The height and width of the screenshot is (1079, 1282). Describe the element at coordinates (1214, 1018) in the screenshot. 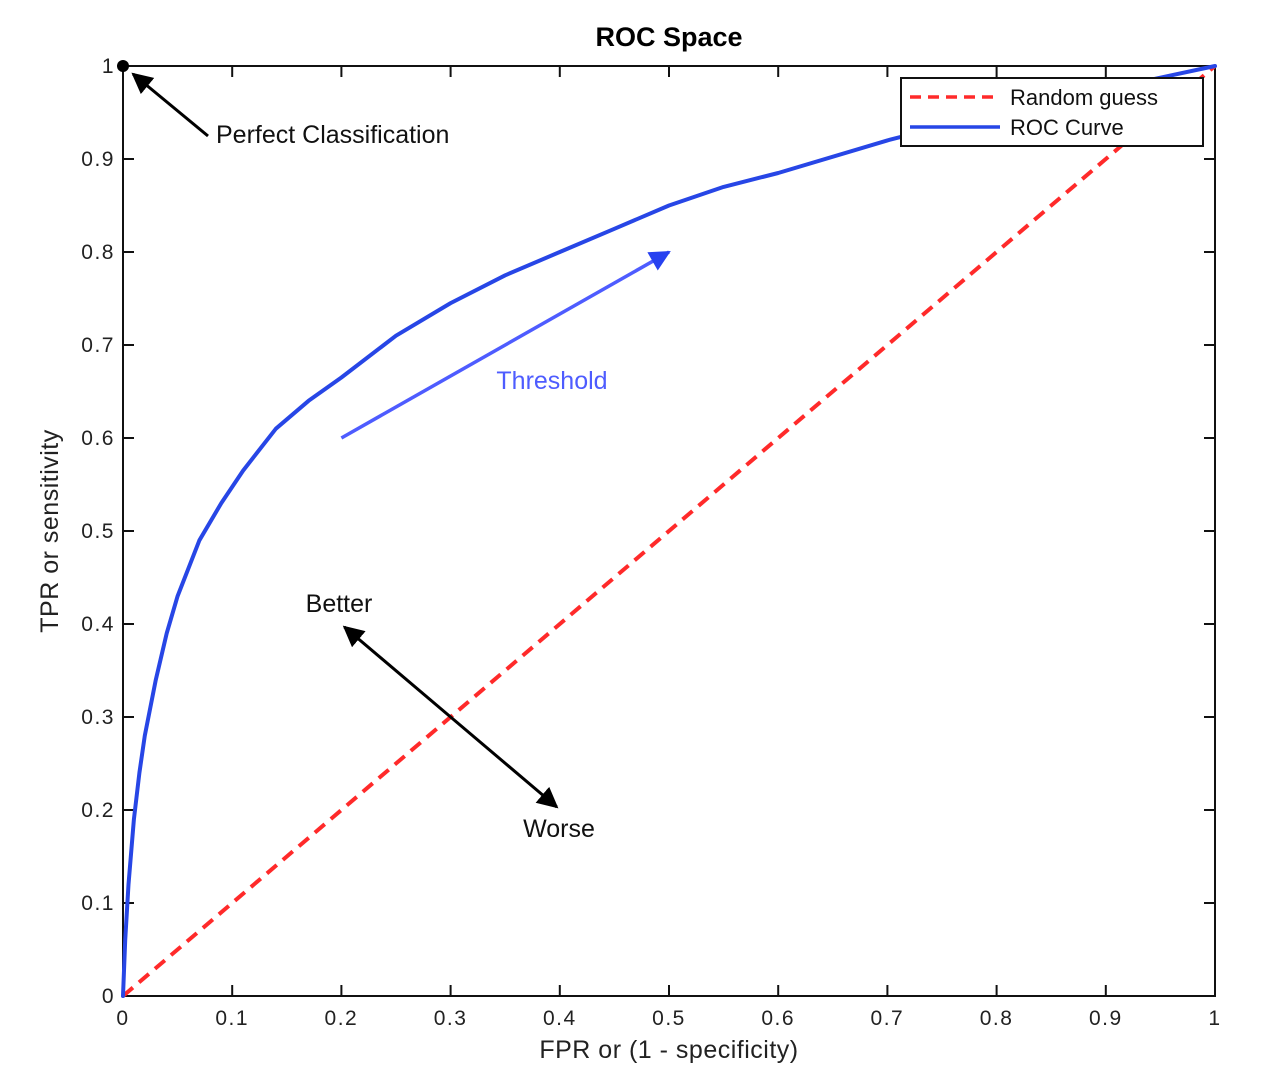

I see `x-tick-label: 1` at that location.